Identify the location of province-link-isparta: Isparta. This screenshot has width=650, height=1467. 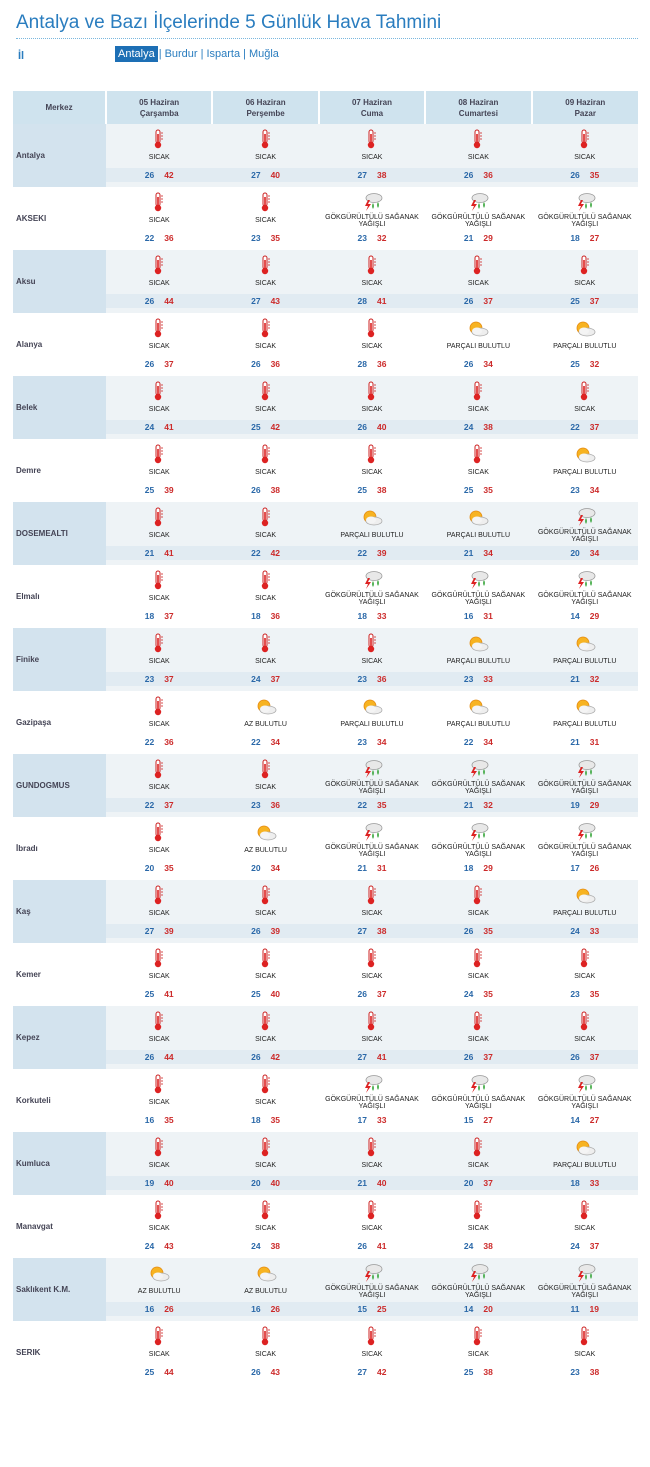
(223, 54).